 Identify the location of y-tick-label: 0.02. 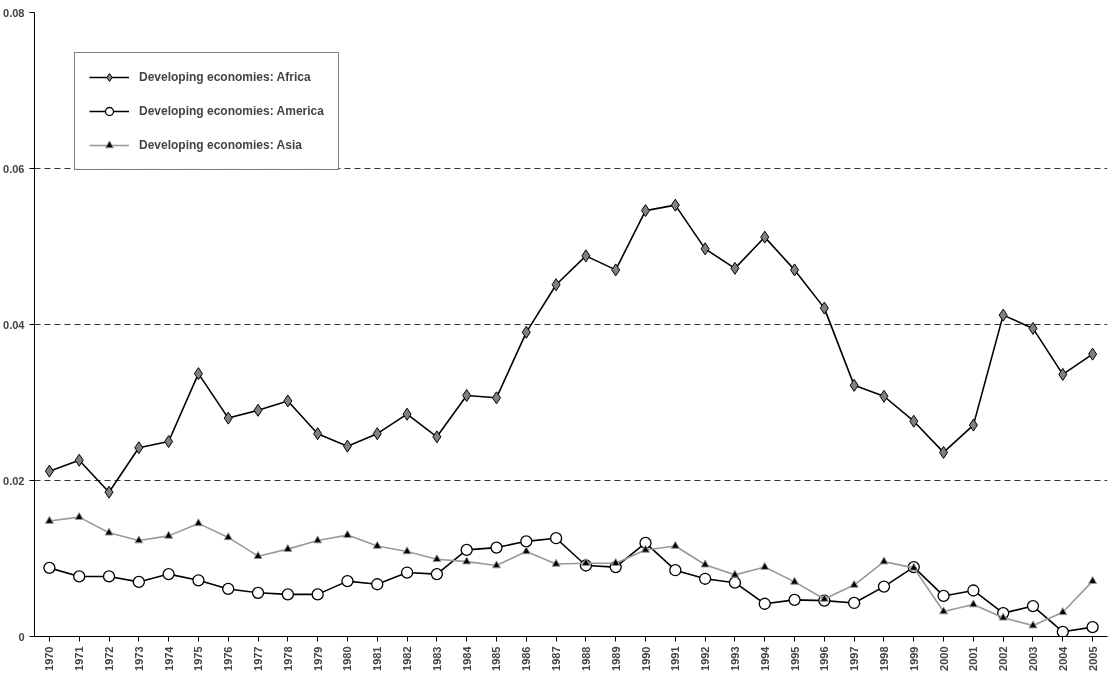
(14, 480).